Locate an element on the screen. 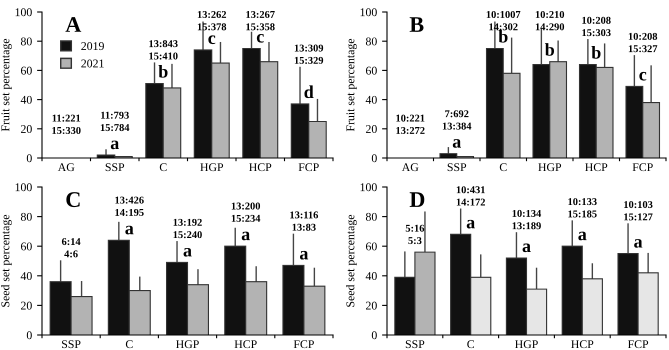 The image size is (669, 350). annotation: 6:14 4:6 is located at coordinates (71, 248).